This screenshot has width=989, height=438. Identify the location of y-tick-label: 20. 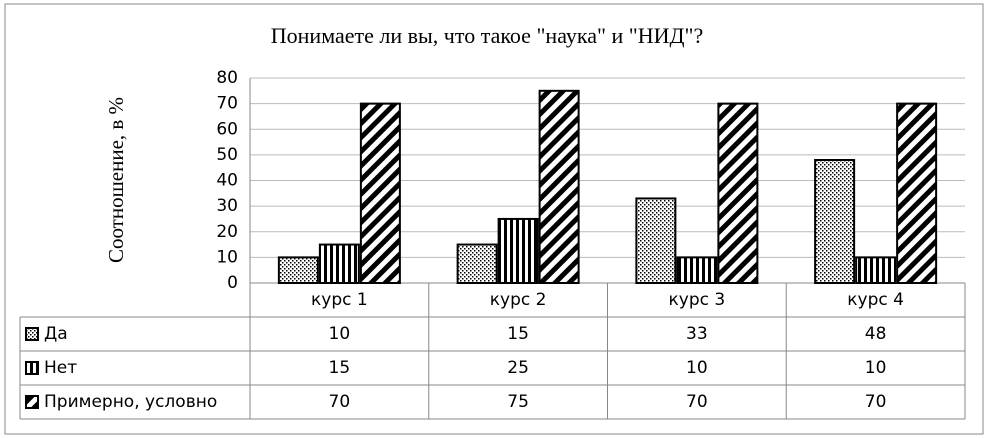
(227, 232).